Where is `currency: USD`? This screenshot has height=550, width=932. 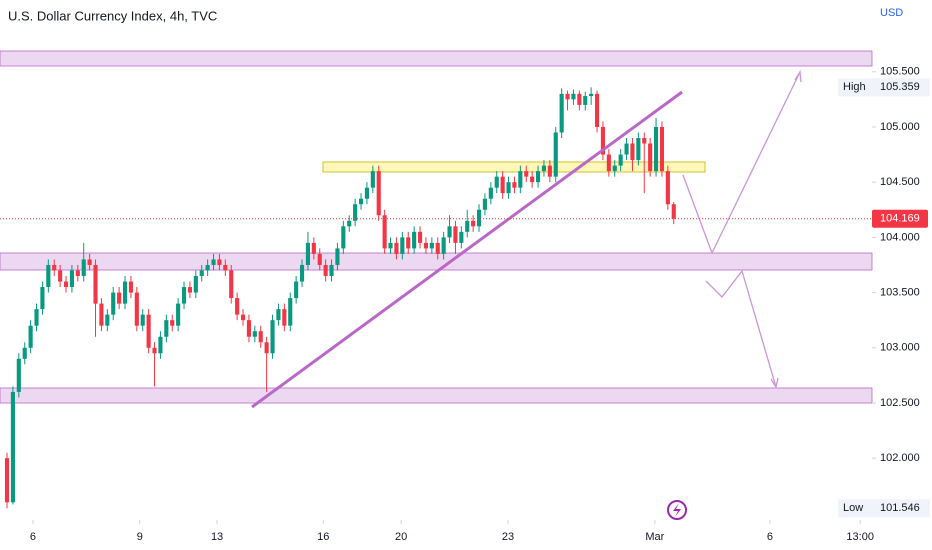
currency: USD is located at coordinates (891, 13).